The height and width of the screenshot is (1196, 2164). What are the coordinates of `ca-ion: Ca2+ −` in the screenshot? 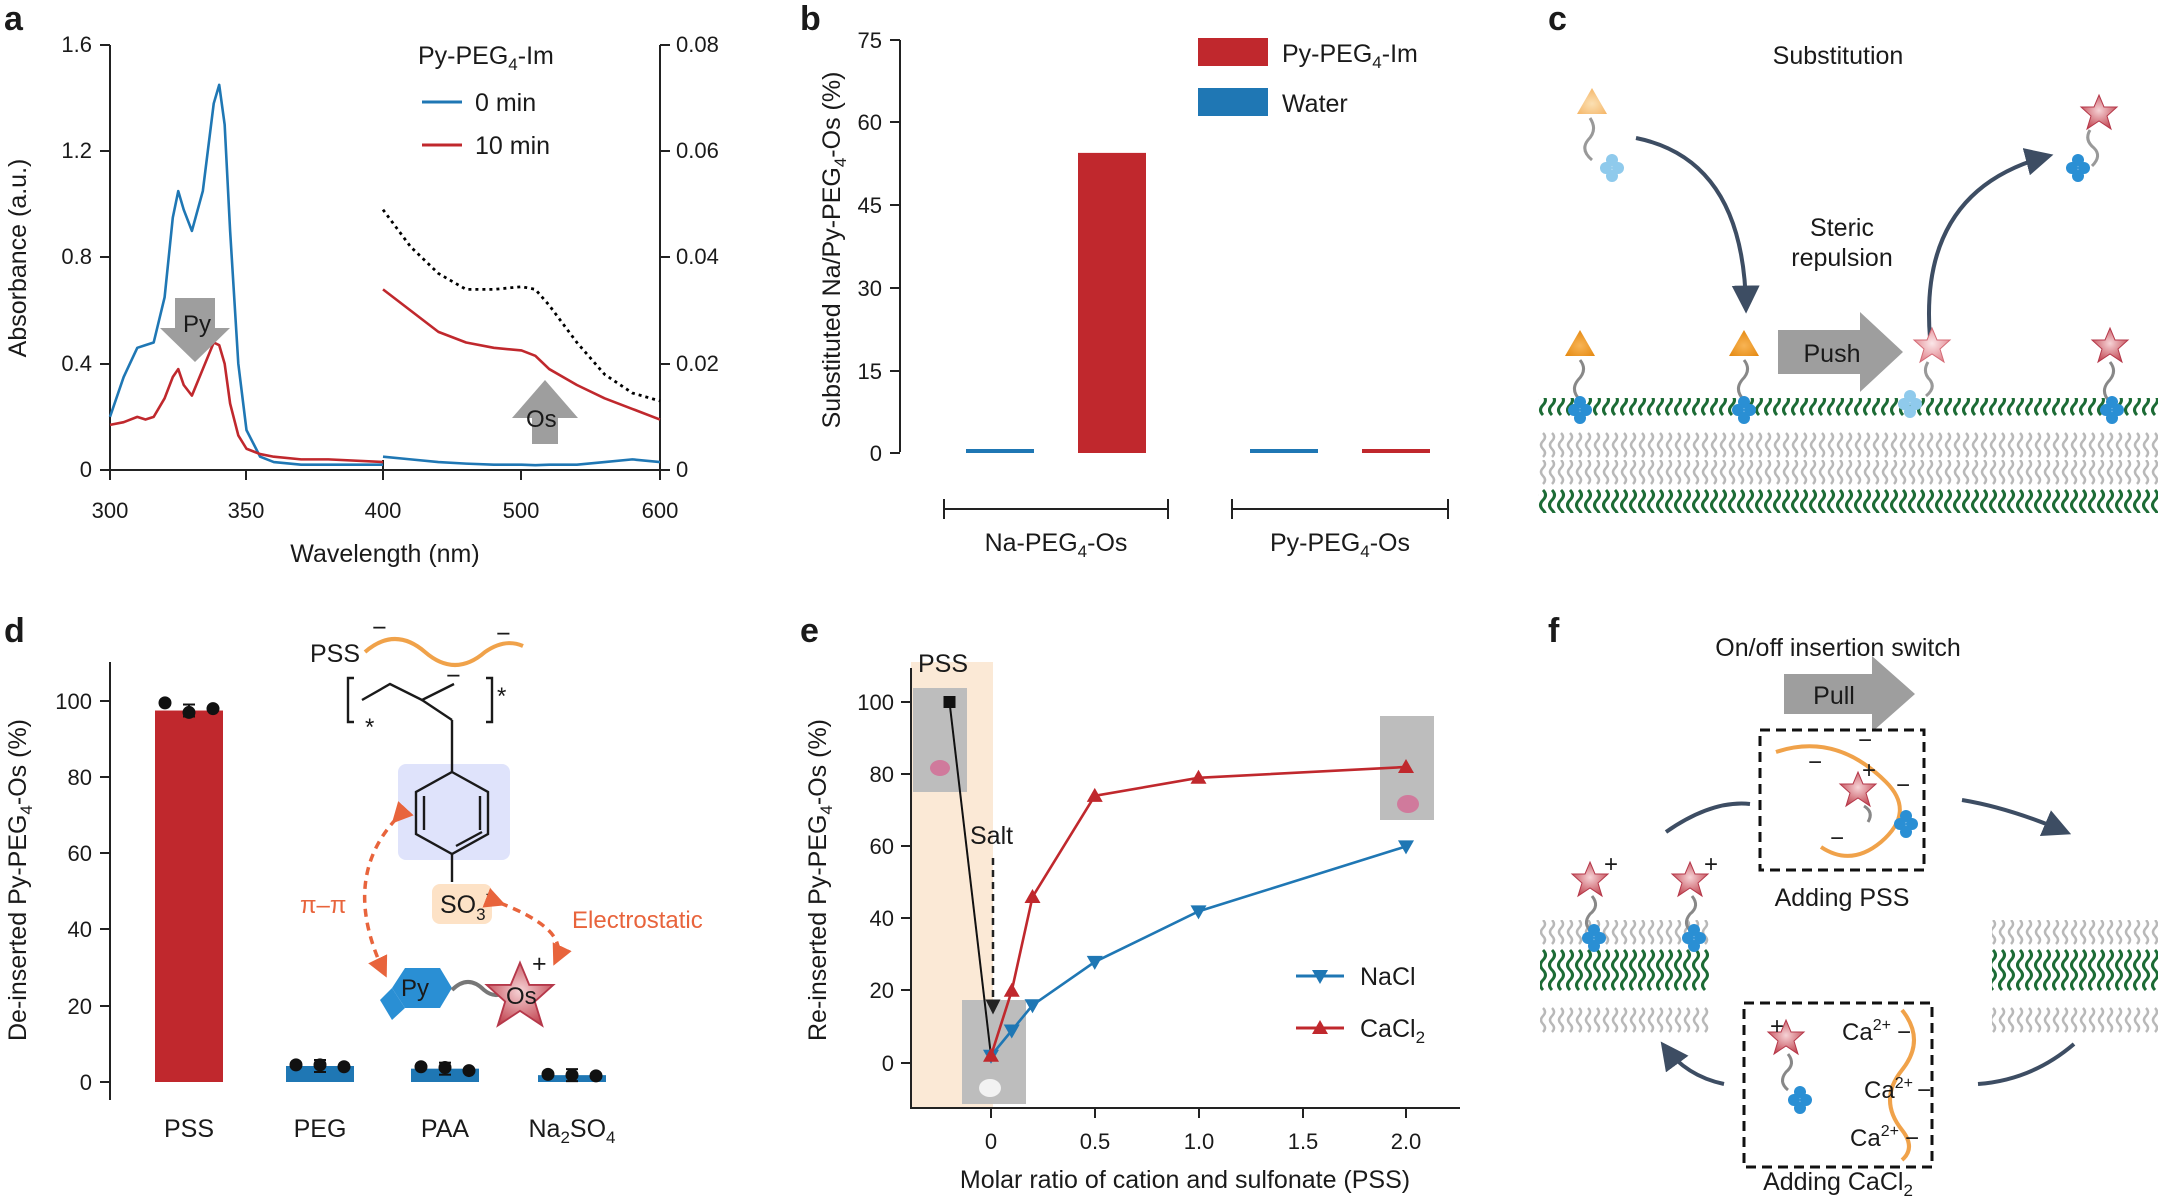 It's located at (1876, 1031).